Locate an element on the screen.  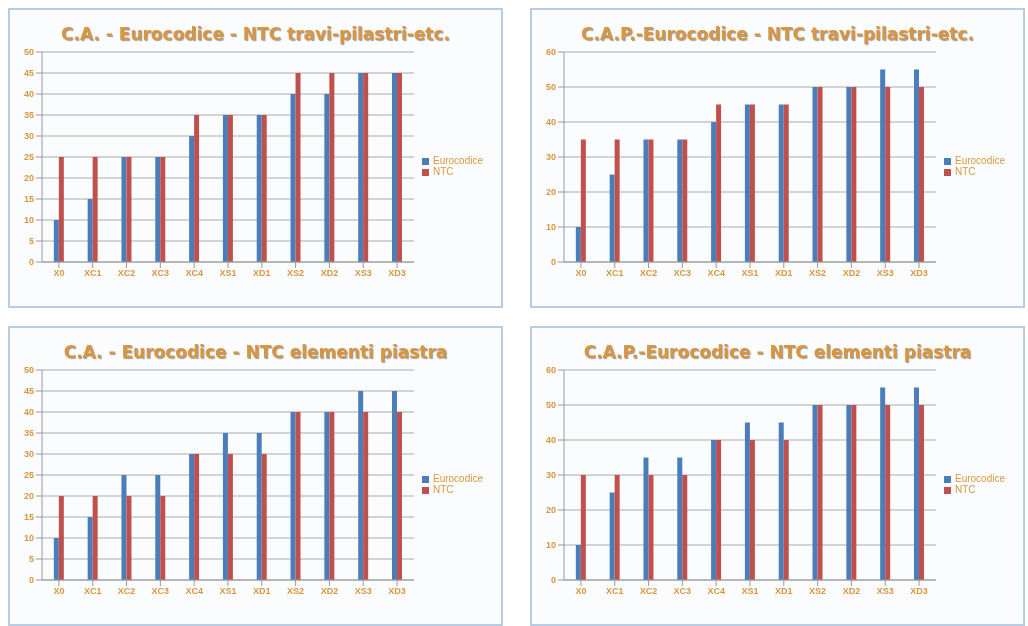
y-tick-label: 25 is located at coordinates (28, 157).